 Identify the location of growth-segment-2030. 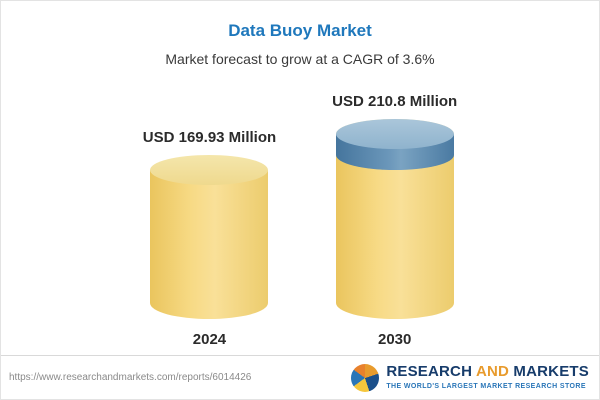
(394, 144).